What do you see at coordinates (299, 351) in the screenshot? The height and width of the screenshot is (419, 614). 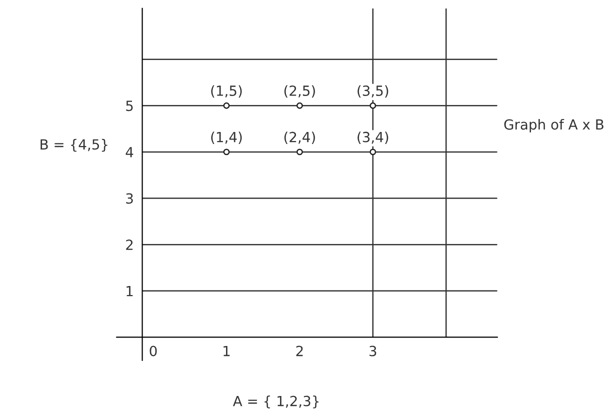 I see `x-tick-label: 2` at bounding box center [299, 351].